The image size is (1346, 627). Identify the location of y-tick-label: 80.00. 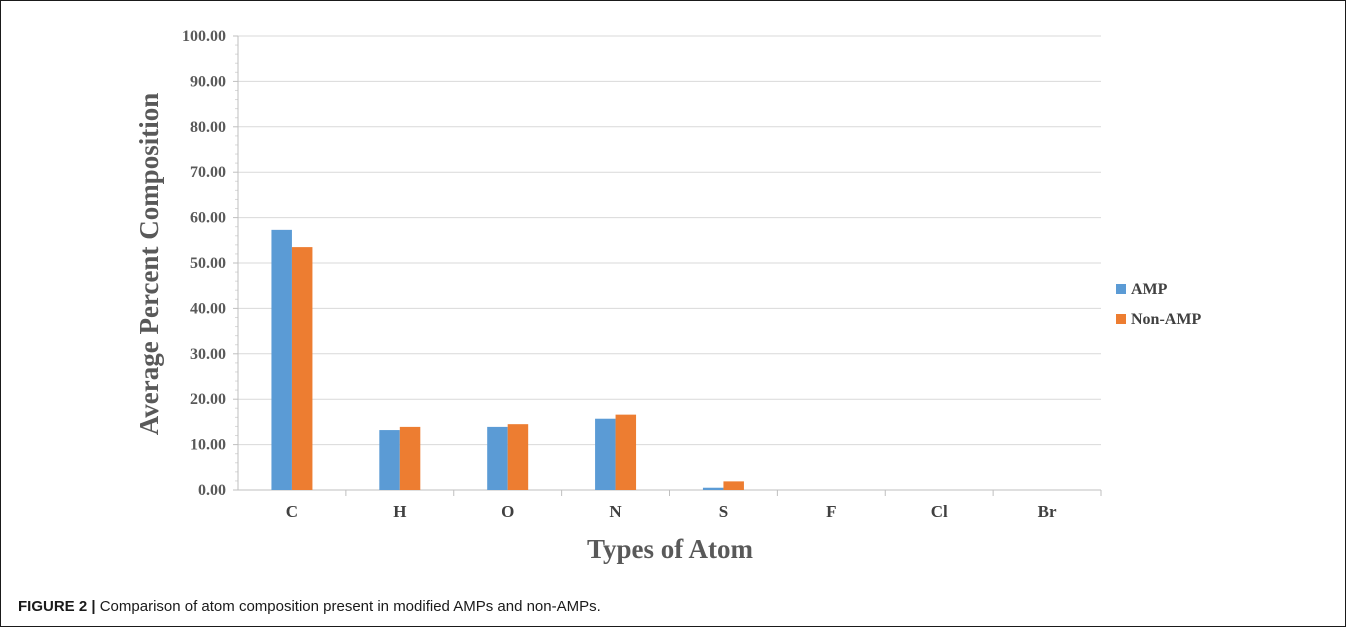
(208, 127).